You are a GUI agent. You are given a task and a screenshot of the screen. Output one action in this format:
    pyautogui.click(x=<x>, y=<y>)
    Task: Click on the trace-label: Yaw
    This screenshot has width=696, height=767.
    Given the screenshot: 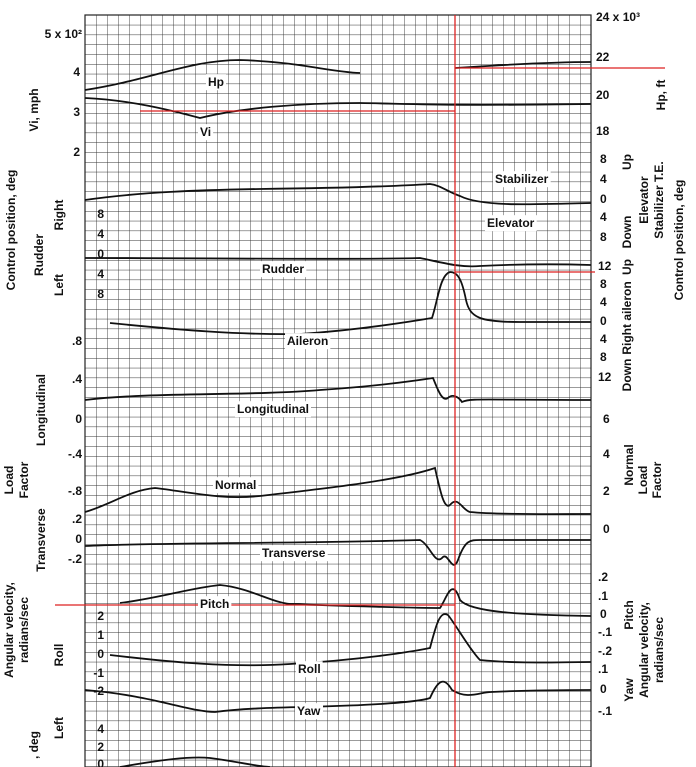 What is the action you would take?
    pyautogui.click(x=309, y=711)
    